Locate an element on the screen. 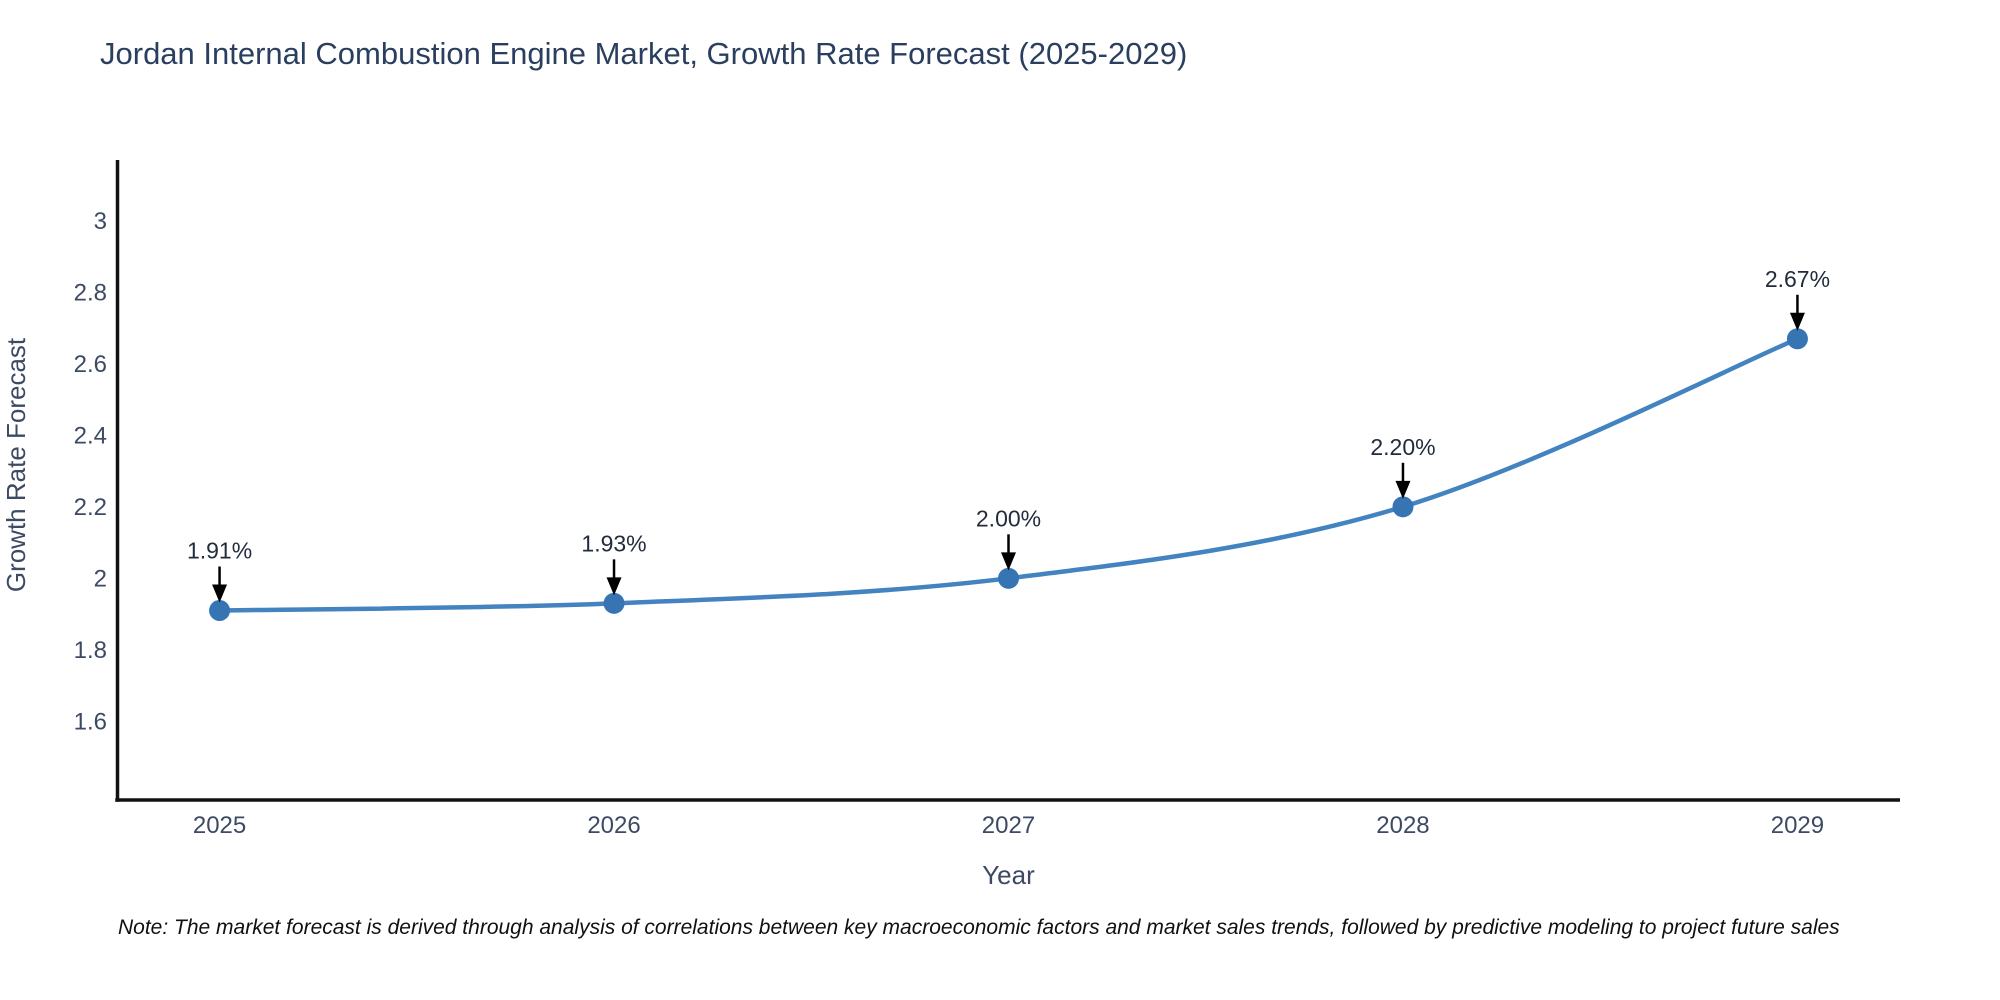 This screenshot has width=2000, height=1000. y-tick-label: 2.4 is located at coordinates (90, 435).